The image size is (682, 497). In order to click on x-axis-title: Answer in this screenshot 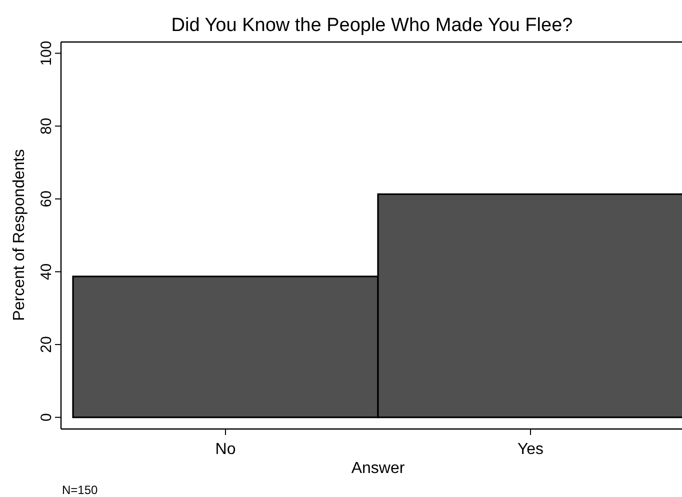, I will do `click(378, 468)`.